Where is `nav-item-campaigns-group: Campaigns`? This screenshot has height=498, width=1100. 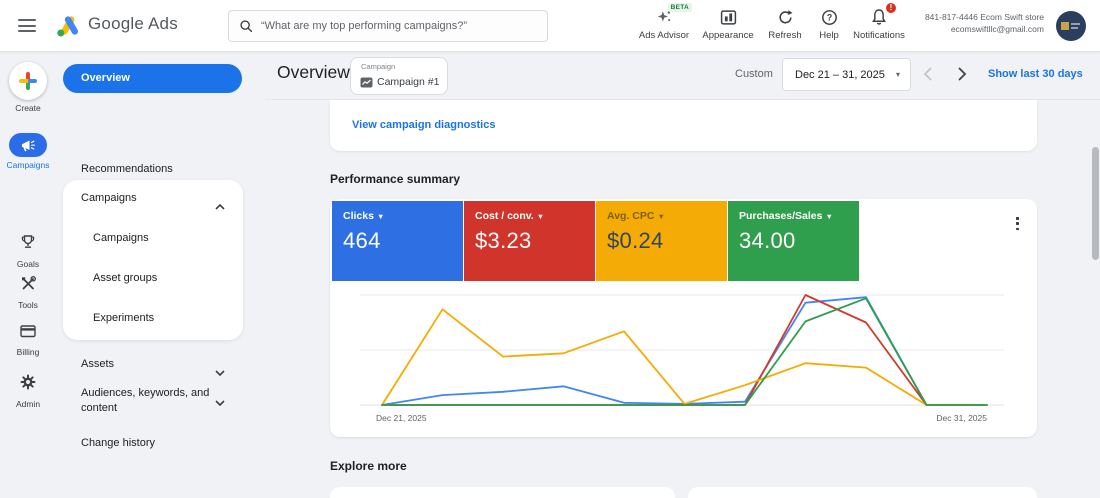
nav-item-campaigns-group: Campaigns is located at coordinates (153, 198).